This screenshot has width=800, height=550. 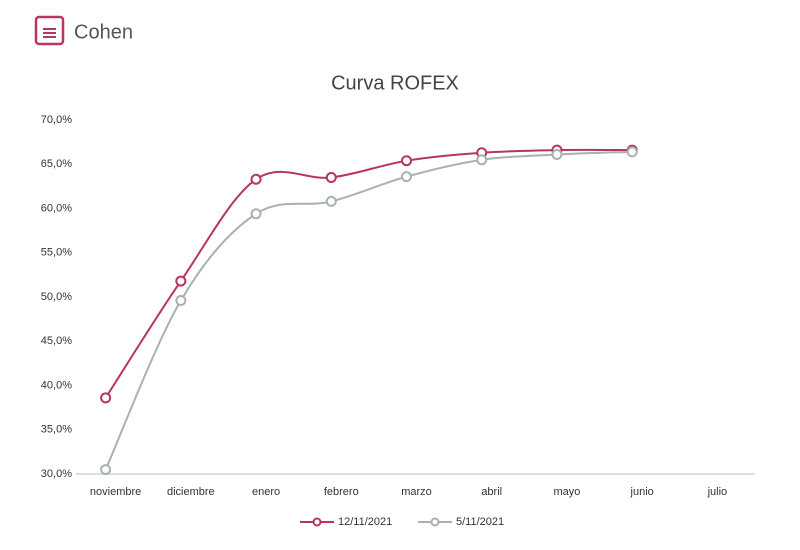 What do you see at coordinates (56, 474) in the screenshot?
I see `y-tick-label: 30,0%` at bounding box center [56, 474].